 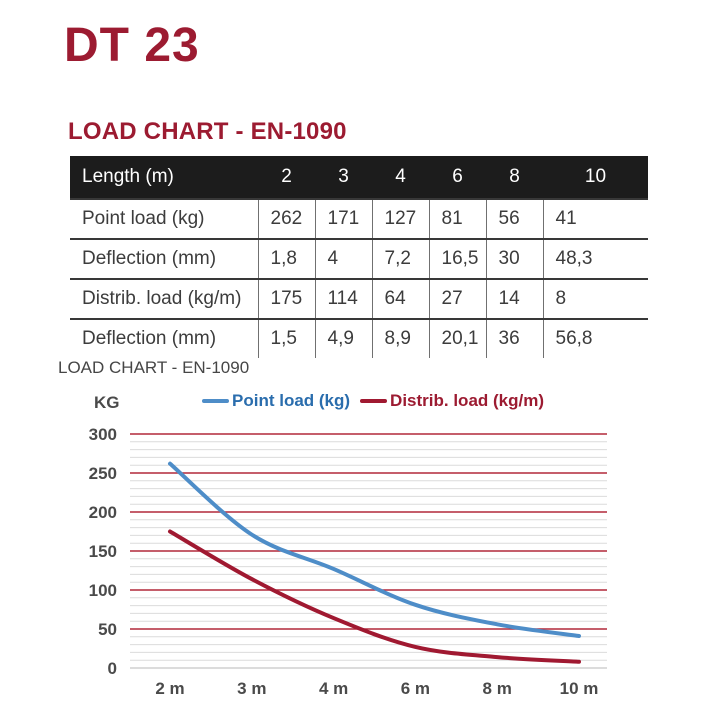 I want to click on legend-item: Point load (kg), so click(x=276, y=401).